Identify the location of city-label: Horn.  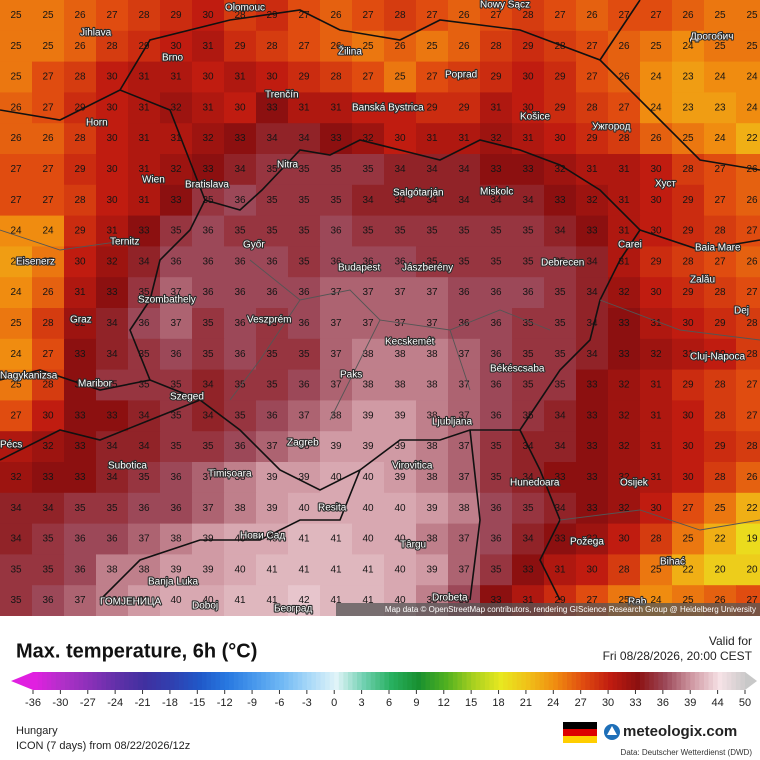
(97, 123).